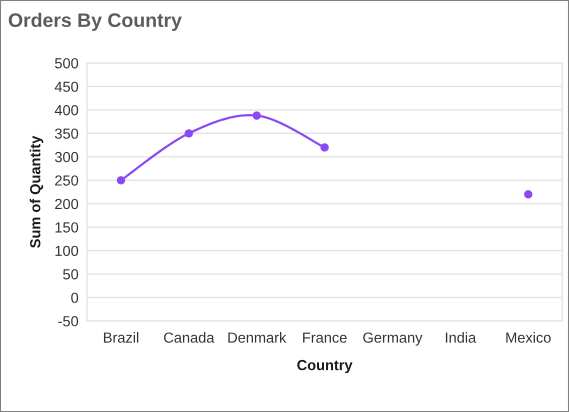  I want to click on y-tick-label: 100, so click(67, 251).